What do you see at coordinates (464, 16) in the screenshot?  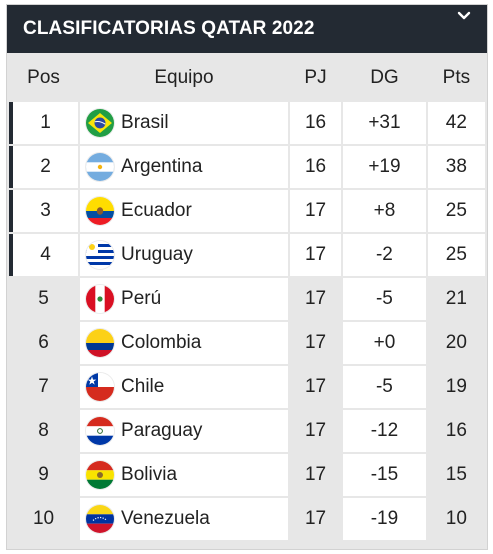 I see `chevron-down-icon` at bounding box center [464, 16].